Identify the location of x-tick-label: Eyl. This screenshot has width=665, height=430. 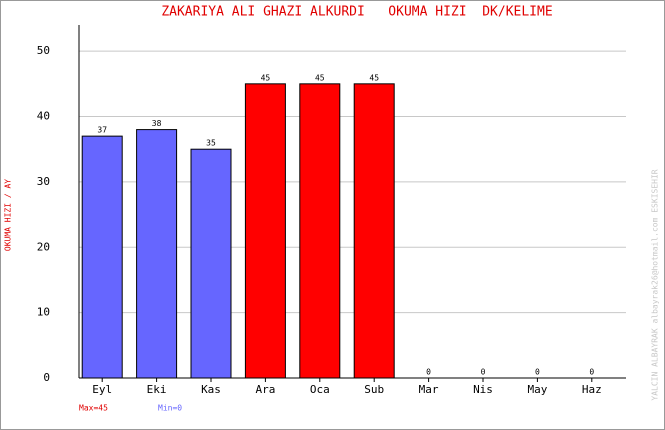
(102, 389).